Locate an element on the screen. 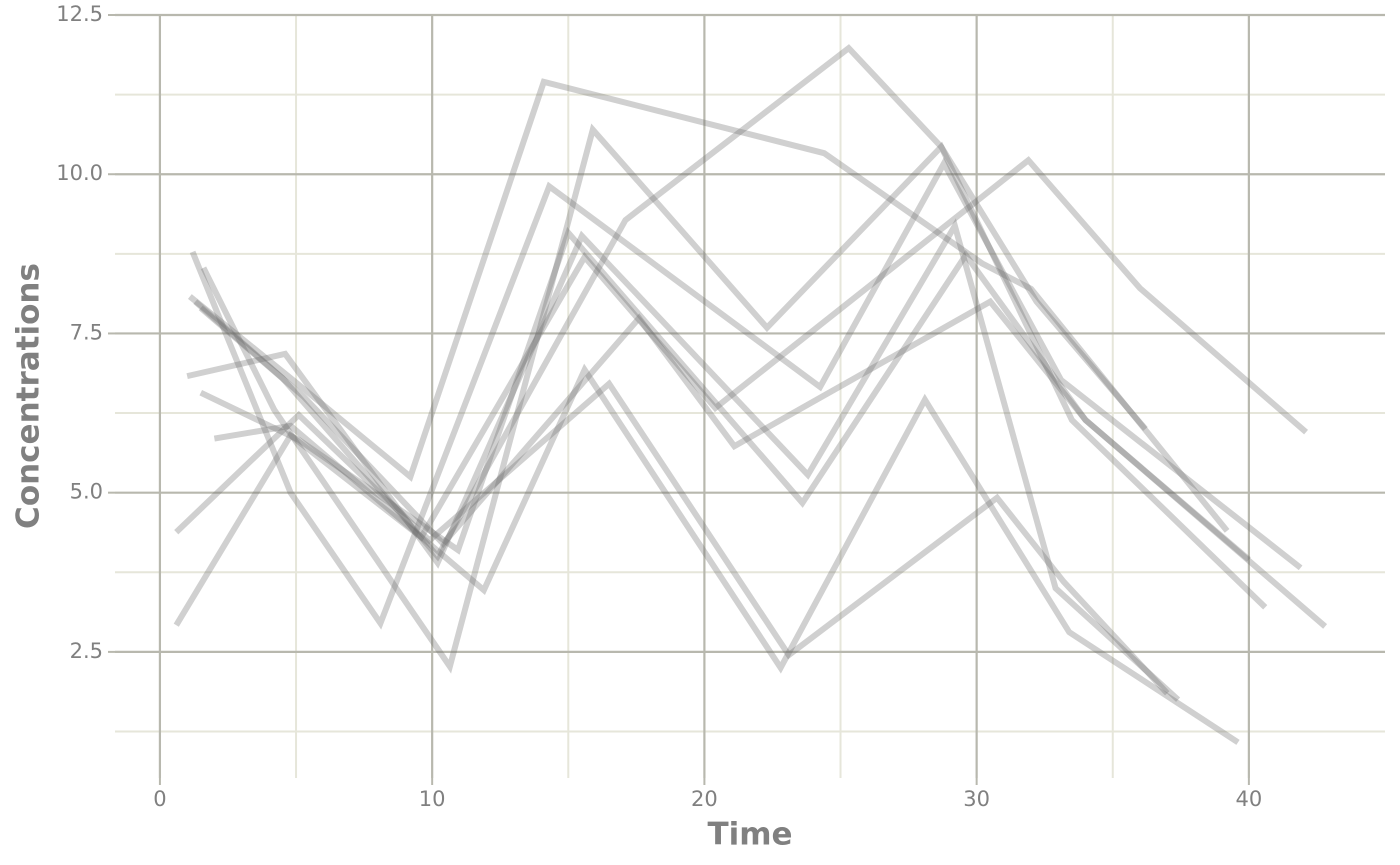  y-axis-title: Concentrations is located at coordinates (29, 396).